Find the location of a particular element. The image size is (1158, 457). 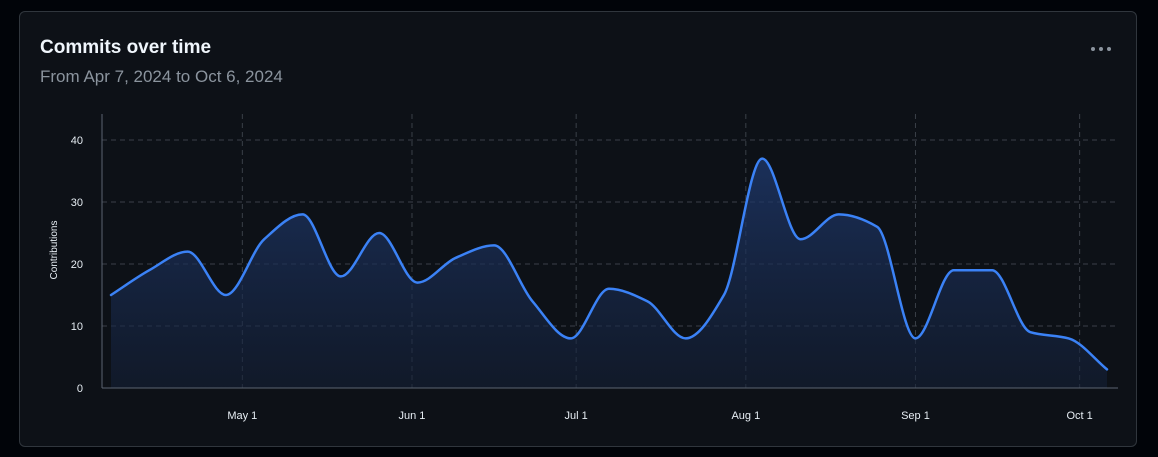

y-tick-label: 30 is located at coordinates (77, 203).